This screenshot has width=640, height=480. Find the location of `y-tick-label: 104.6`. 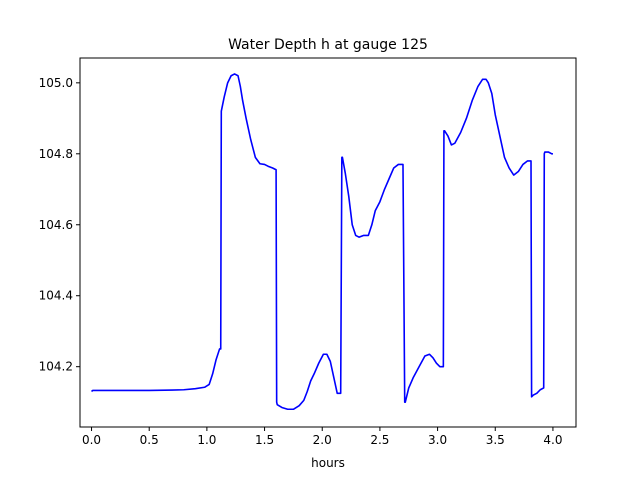

y-tick-label: 104.6 is located at coordinates (56, 225).